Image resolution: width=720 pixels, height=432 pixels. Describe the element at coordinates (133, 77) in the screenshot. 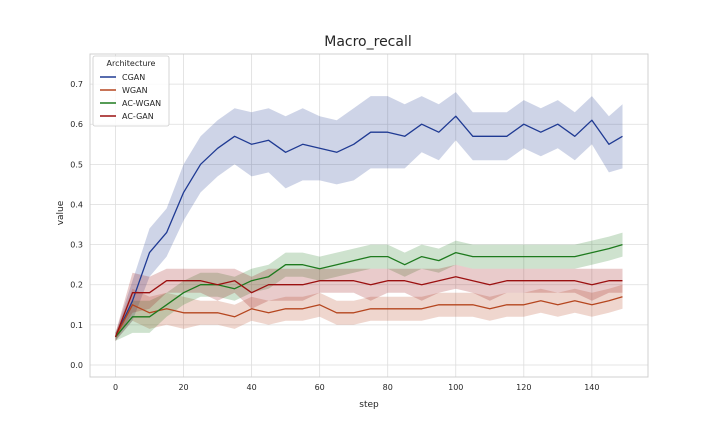

I see `legend-label-cgan: CGAN` at that location.